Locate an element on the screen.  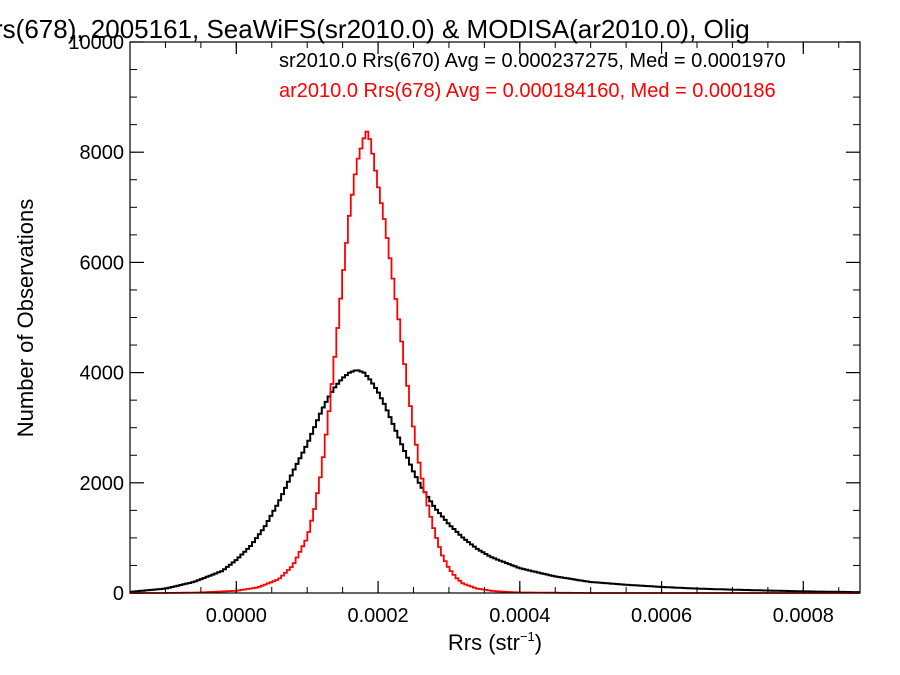
y-axis-label: Number of Observations is located at coordinates (25, 318).